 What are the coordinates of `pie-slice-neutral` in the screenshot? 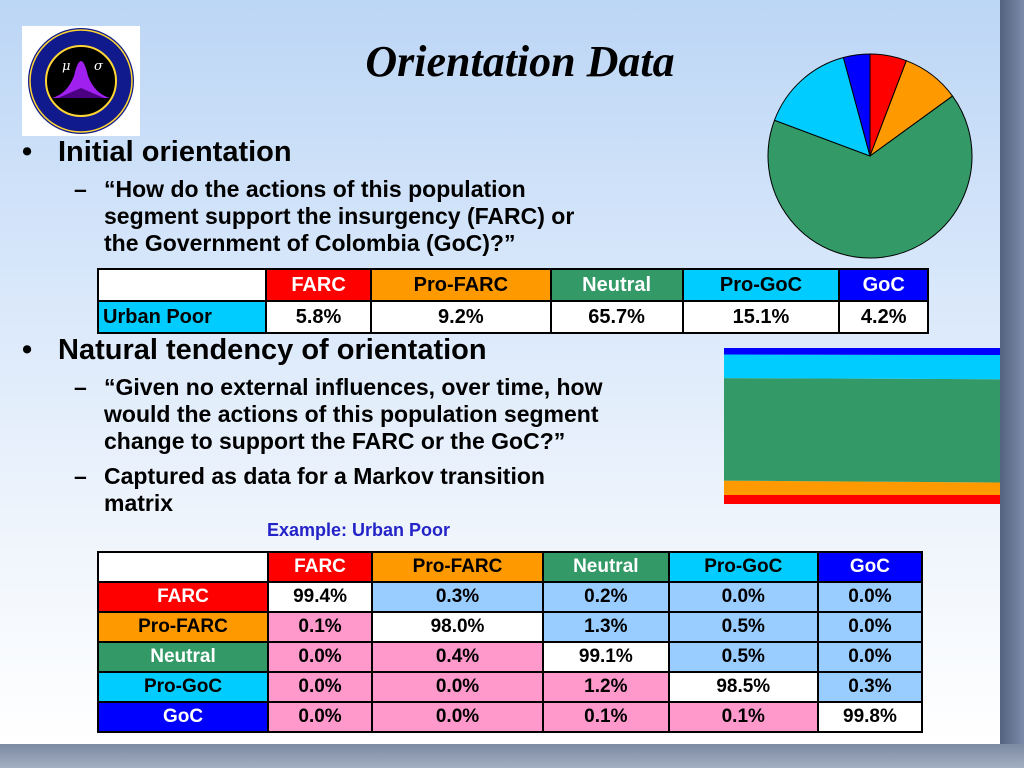 It's located at (870, 177).